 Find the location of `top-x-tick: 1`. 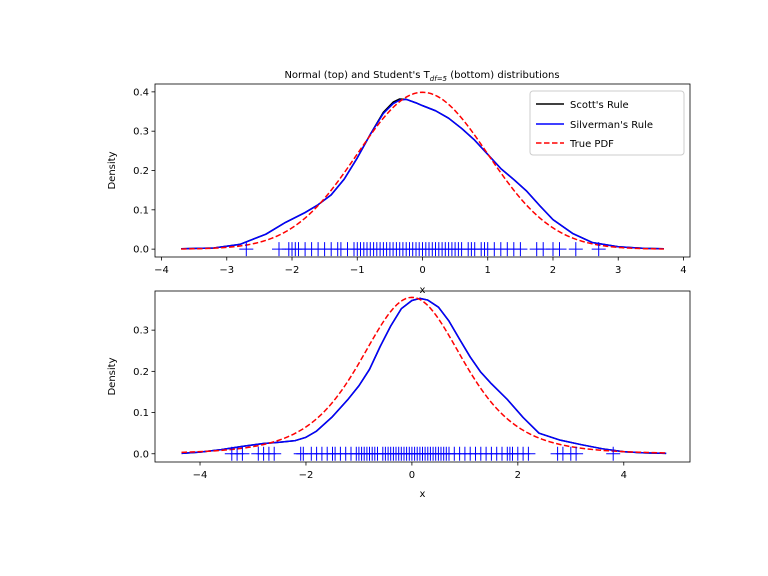

top-x-tick: 1 is located at coordinates (488, 266).